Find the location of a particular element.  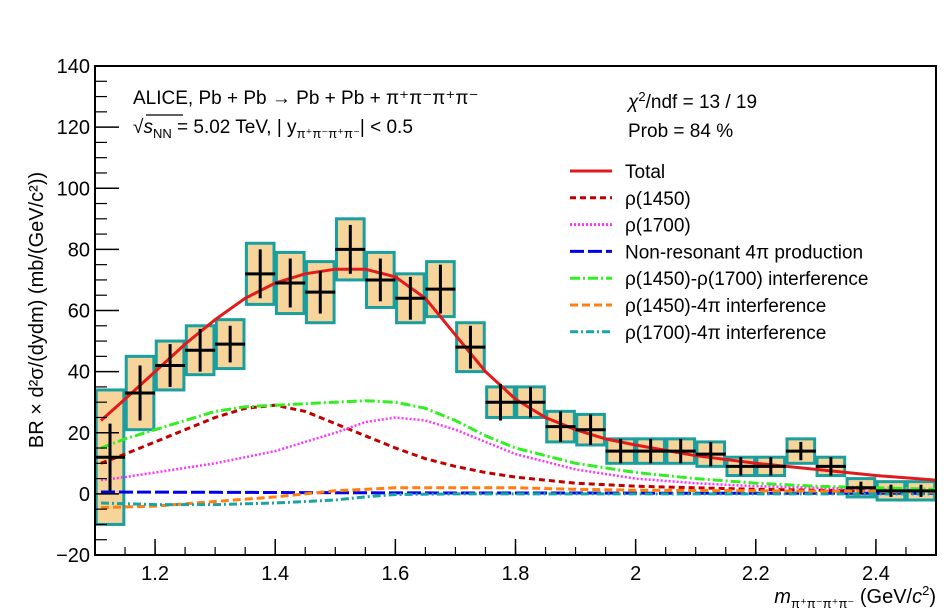

annotation-line2: √sNN = 5.02 TeV, | yπ⁺π⁻π⁺π⁻| < 0.5 is located at coordinates (273, 129).